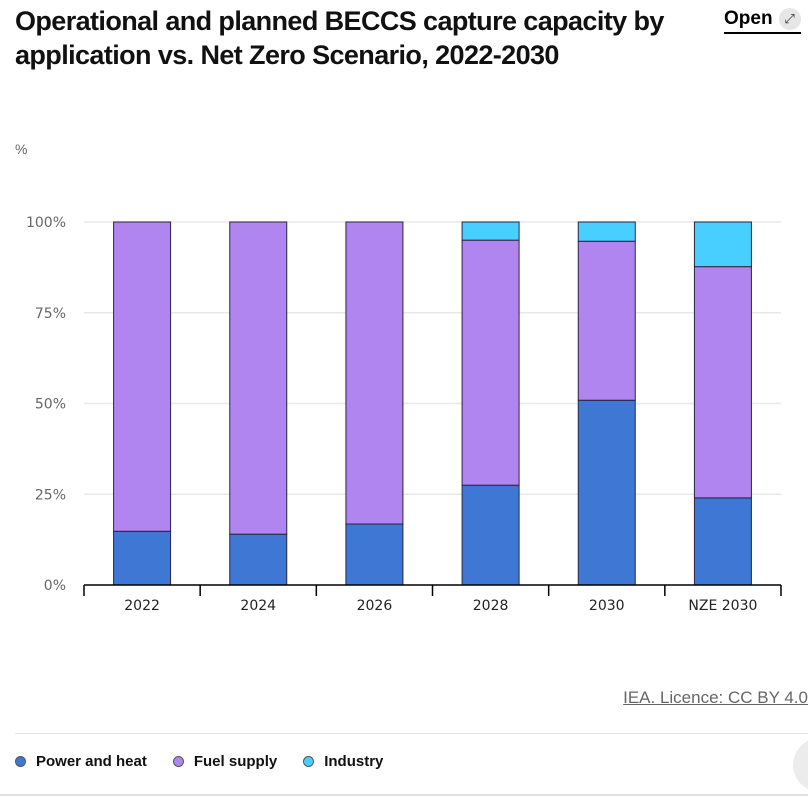 This screenshot has width=808, height=797. What do you see at coordinates (722, 244) in the screenshot?
I see `bar-segment-industry-nze-2030` at bounding box center [722, 244].